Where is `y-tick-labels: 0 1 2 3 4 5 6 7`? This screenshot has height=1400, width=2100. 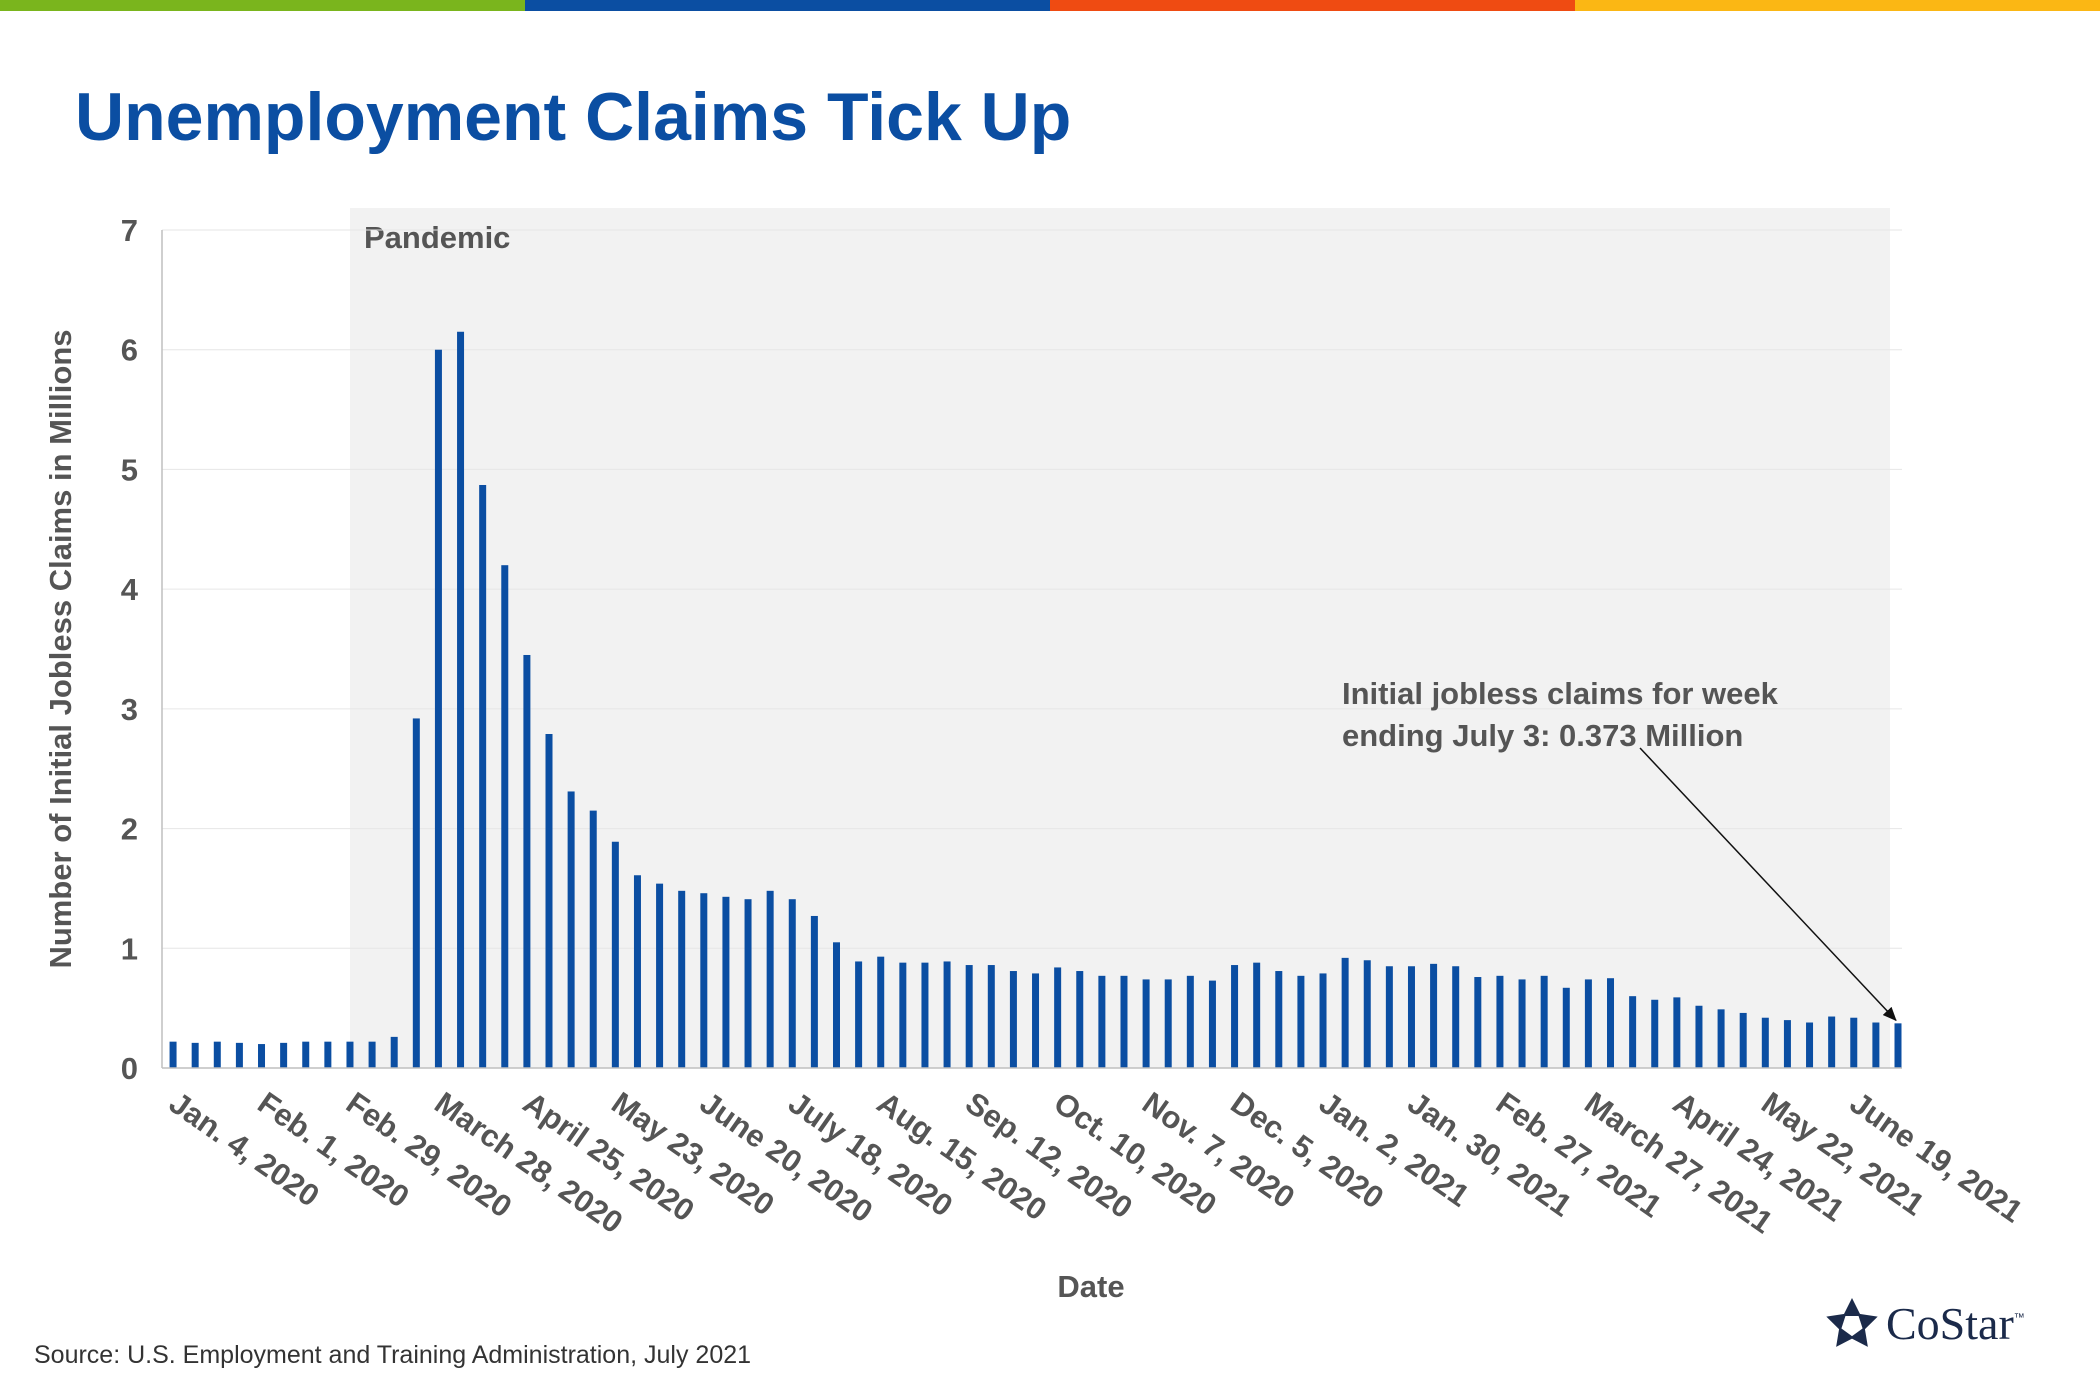 y-tick-labels: 0 1 2 3 4 5 6 7 is located at coordinates (130, 649).